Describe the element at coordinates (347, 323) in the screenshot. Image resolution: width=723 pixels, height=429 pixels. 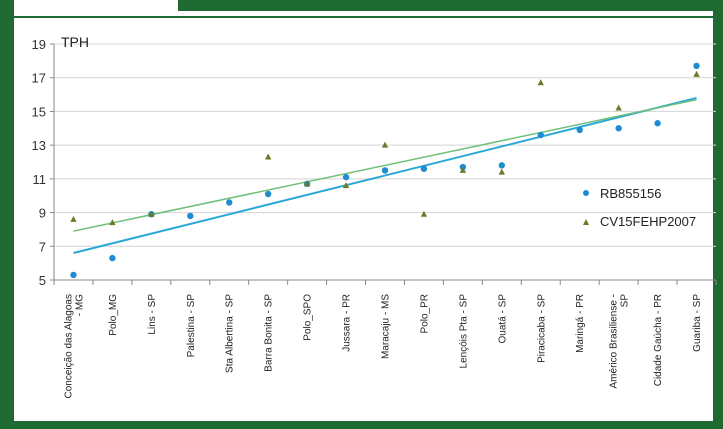
I see `x-category-label: Jussara - PR` at that location.